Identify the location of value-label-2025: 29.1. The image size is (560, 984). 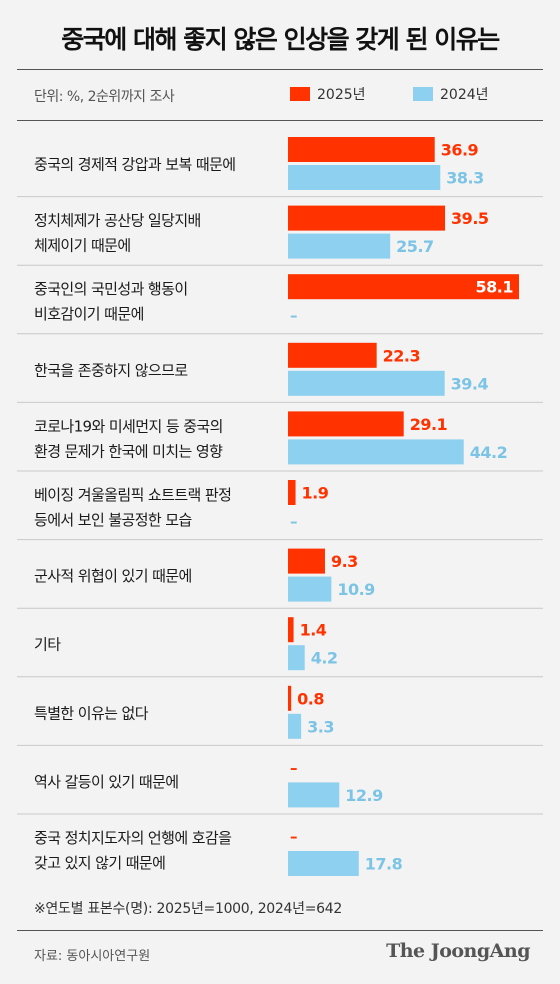
(429, 424).